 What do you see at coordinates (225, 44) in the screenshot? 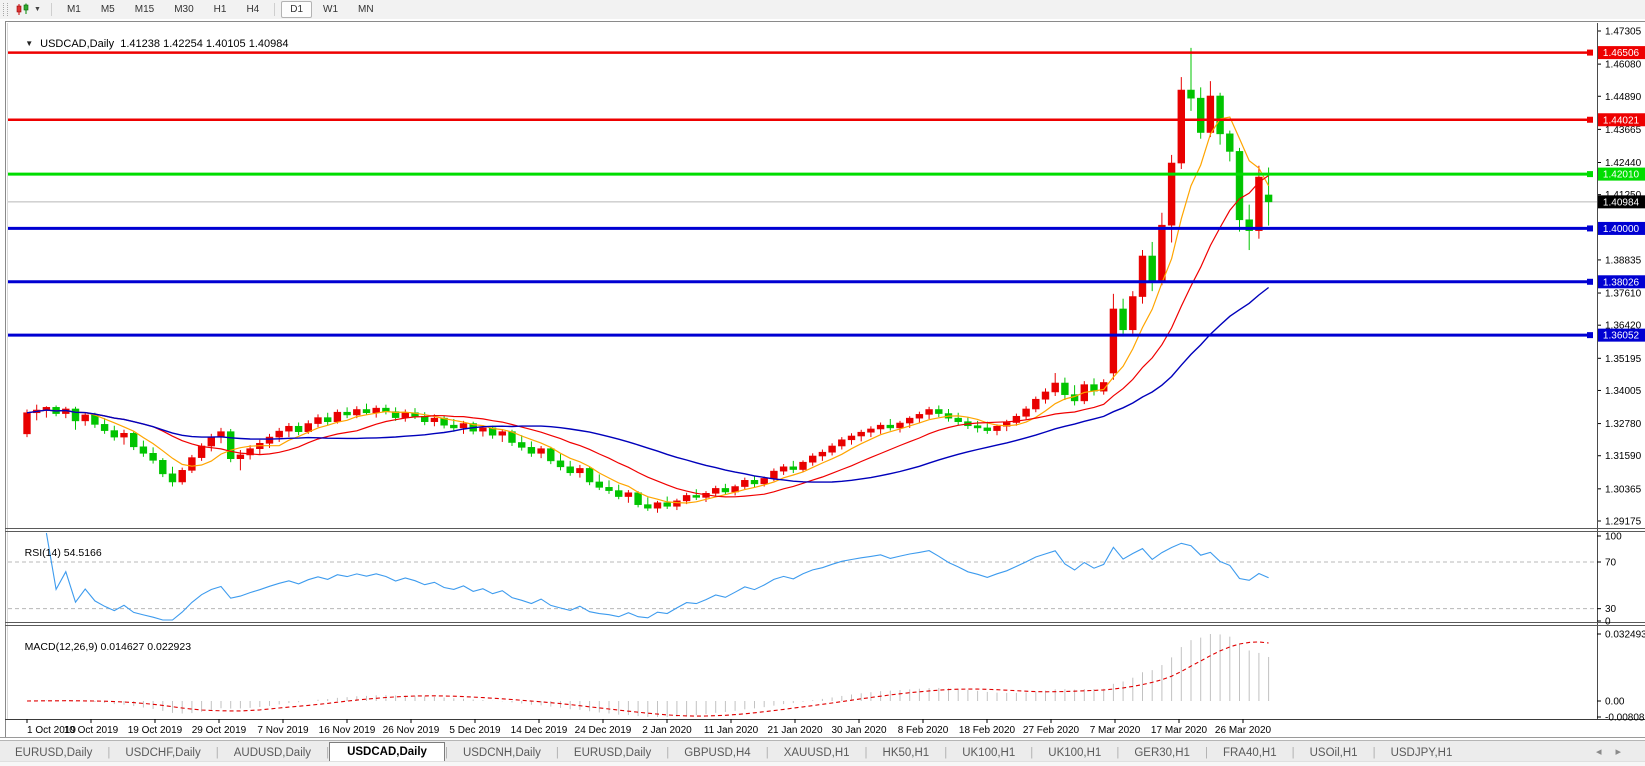
I see `ohlc-low: 1.40105` at bounding box center [225, 44].